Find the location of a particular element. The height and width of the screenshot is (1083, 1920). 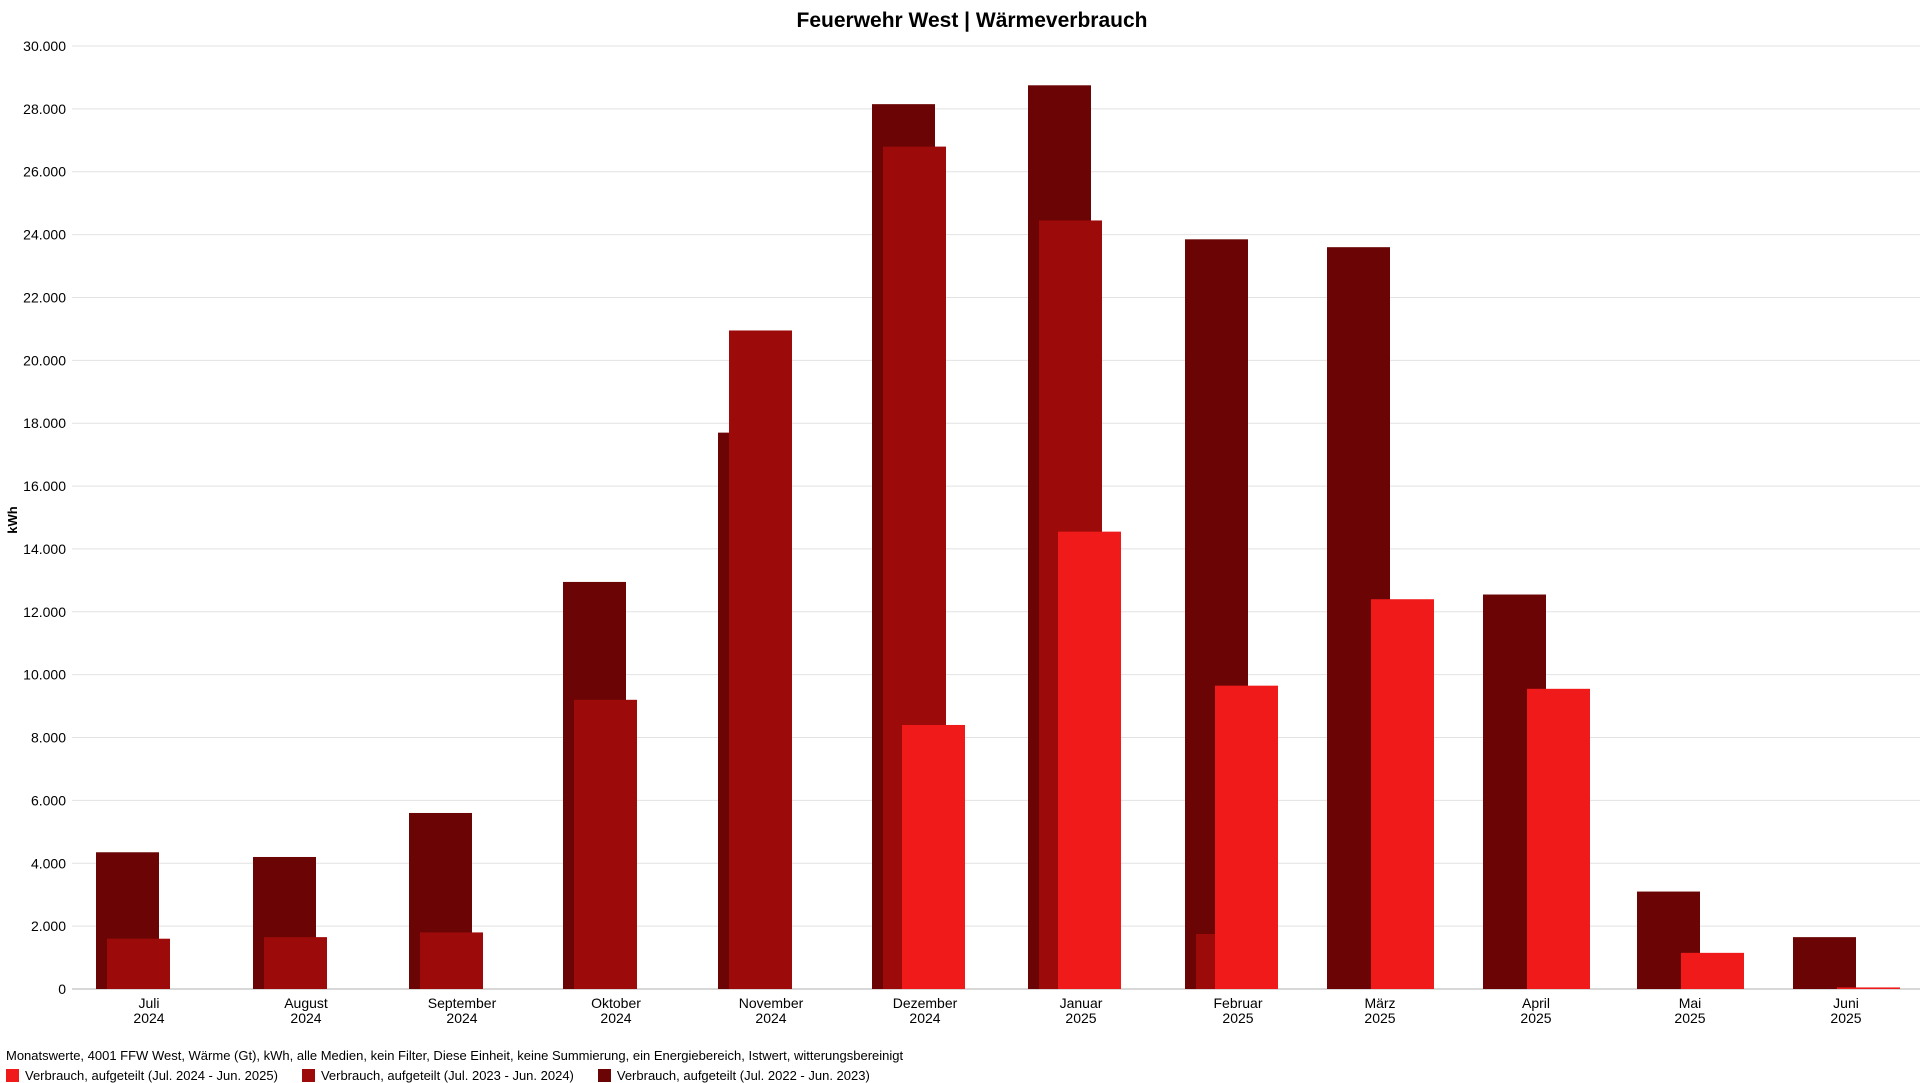

y-tick-label: 16.000 is located at coordinates (44, 486).